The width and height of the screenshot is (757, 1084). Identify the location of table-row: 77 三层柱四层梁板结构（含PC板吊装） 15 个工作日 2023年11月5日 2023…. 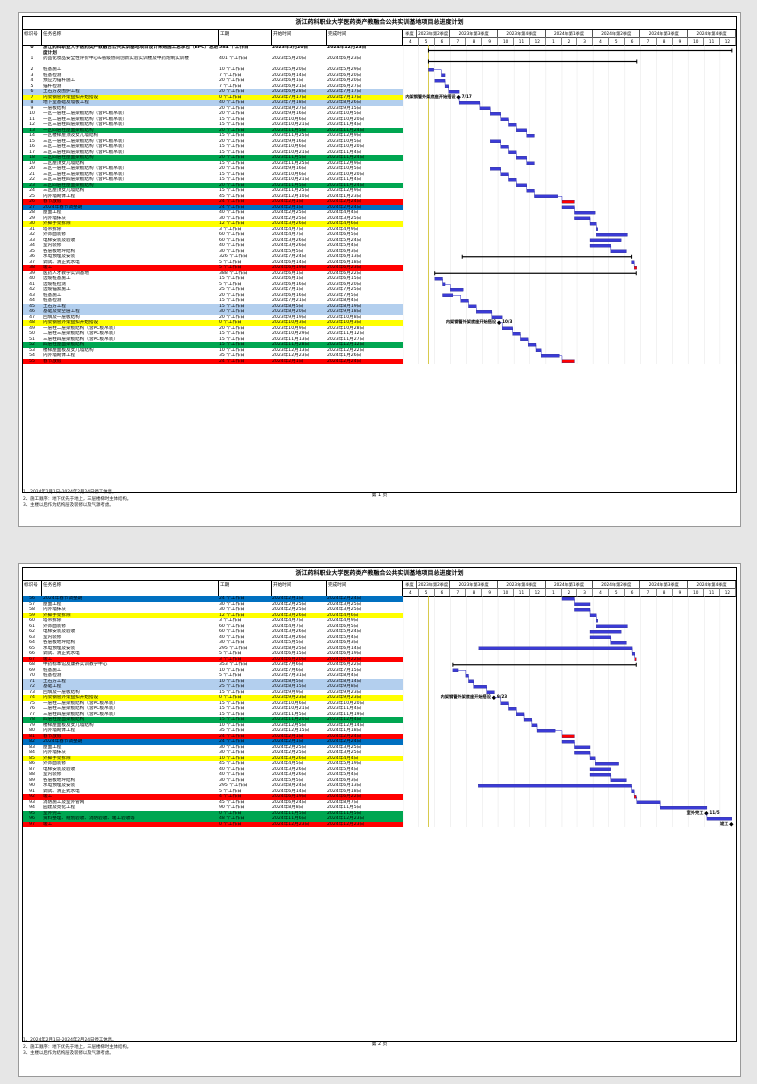
(213, 715).